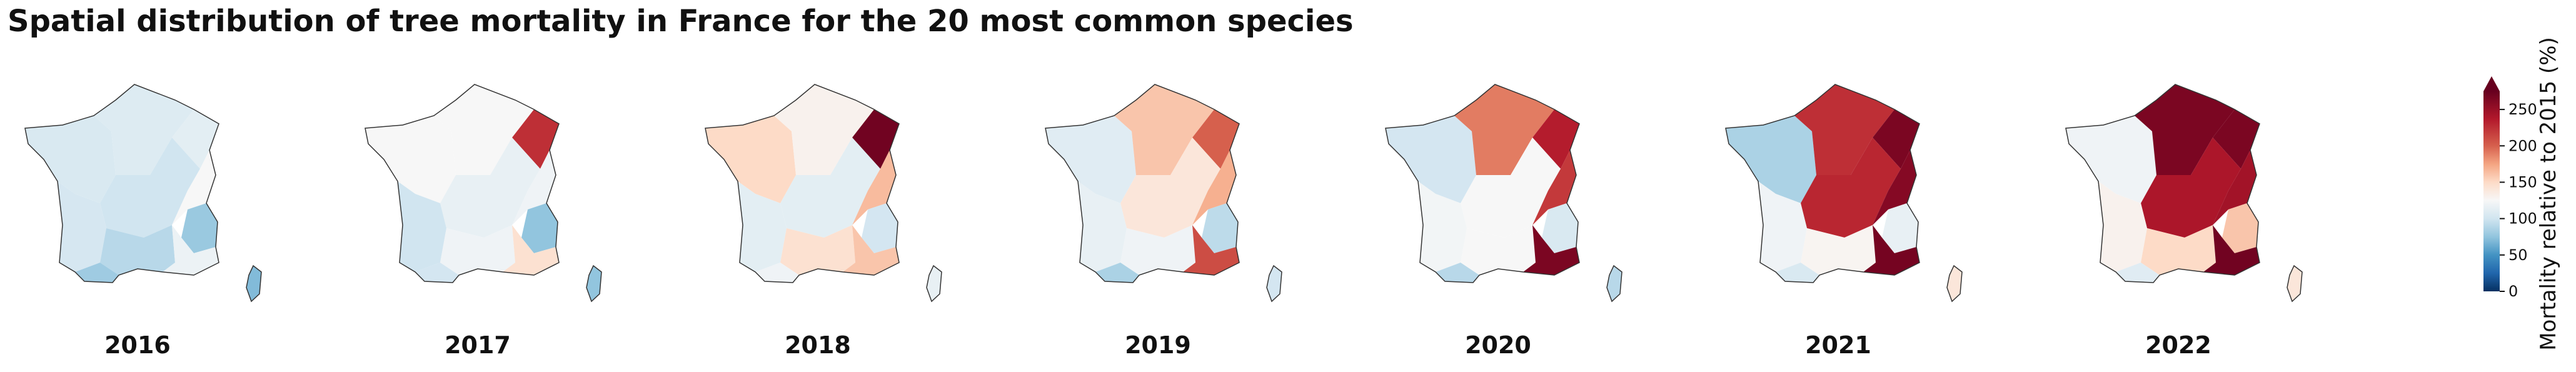  I want to click on year-label: 2018, so click(818, 345).